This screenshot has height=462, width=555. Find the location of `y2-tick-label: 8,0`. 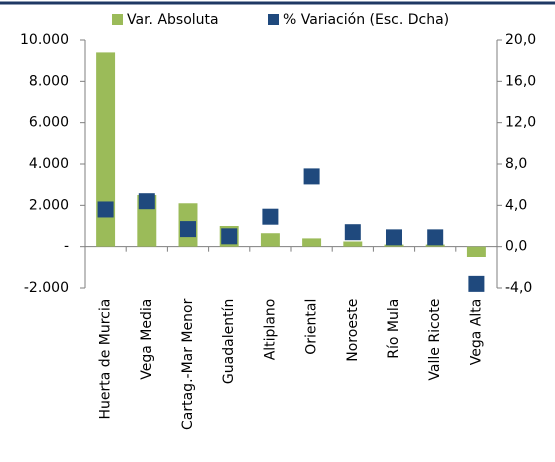

y2-tick-label: 8,0 is located at coordinates (516, 164).